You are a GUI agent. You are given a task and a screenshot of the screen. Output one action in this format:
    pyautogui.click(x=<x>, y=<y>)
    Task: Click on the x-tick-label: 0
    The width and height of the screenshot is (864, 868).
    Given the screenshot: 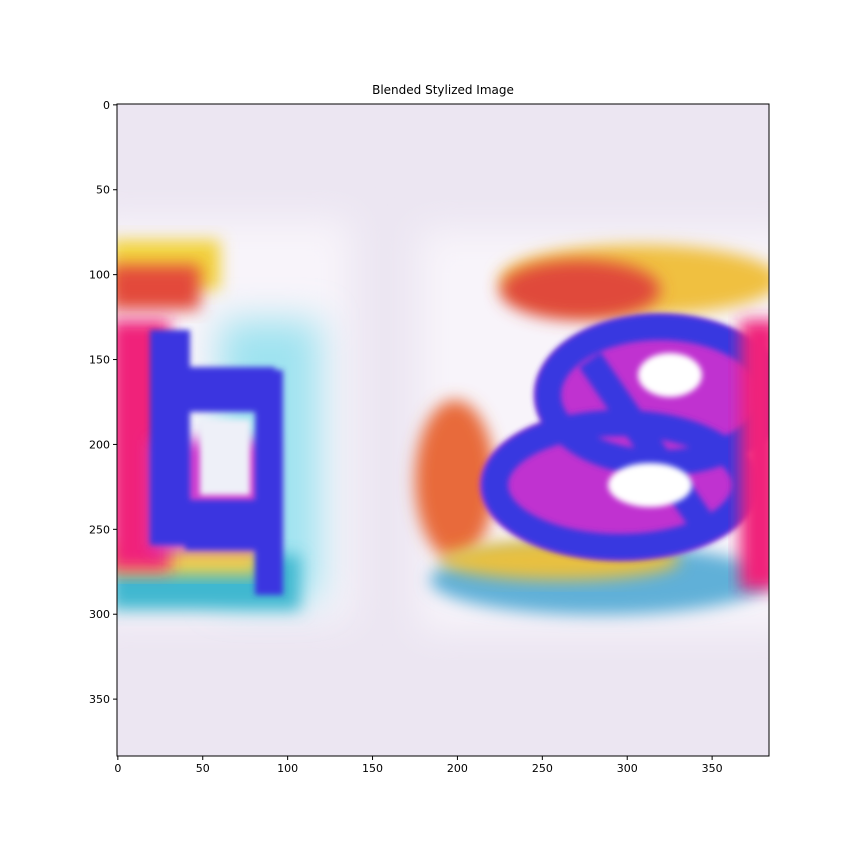 What is the action you would take?
    pyautogui.click(x=117, y=768)
    